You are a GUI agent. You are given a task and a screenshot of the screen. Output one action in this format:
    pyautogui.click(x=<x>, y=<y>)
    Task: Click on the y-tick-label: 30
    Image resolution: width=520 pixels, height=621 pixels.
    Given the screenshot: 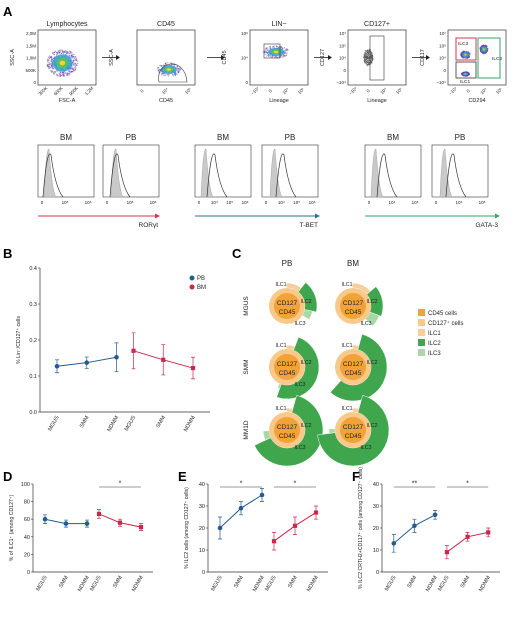 What is the action you would take?
    pyautogui.click(x=376, y=507)
    